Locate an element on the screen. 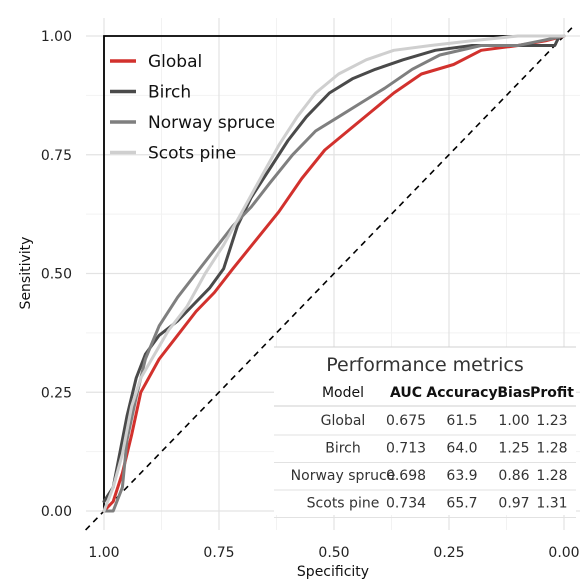 The width and height of the screenshot is (587, 579). legend: Global Birch Norway spruce Scots pine is located at coordinates (192, 108).